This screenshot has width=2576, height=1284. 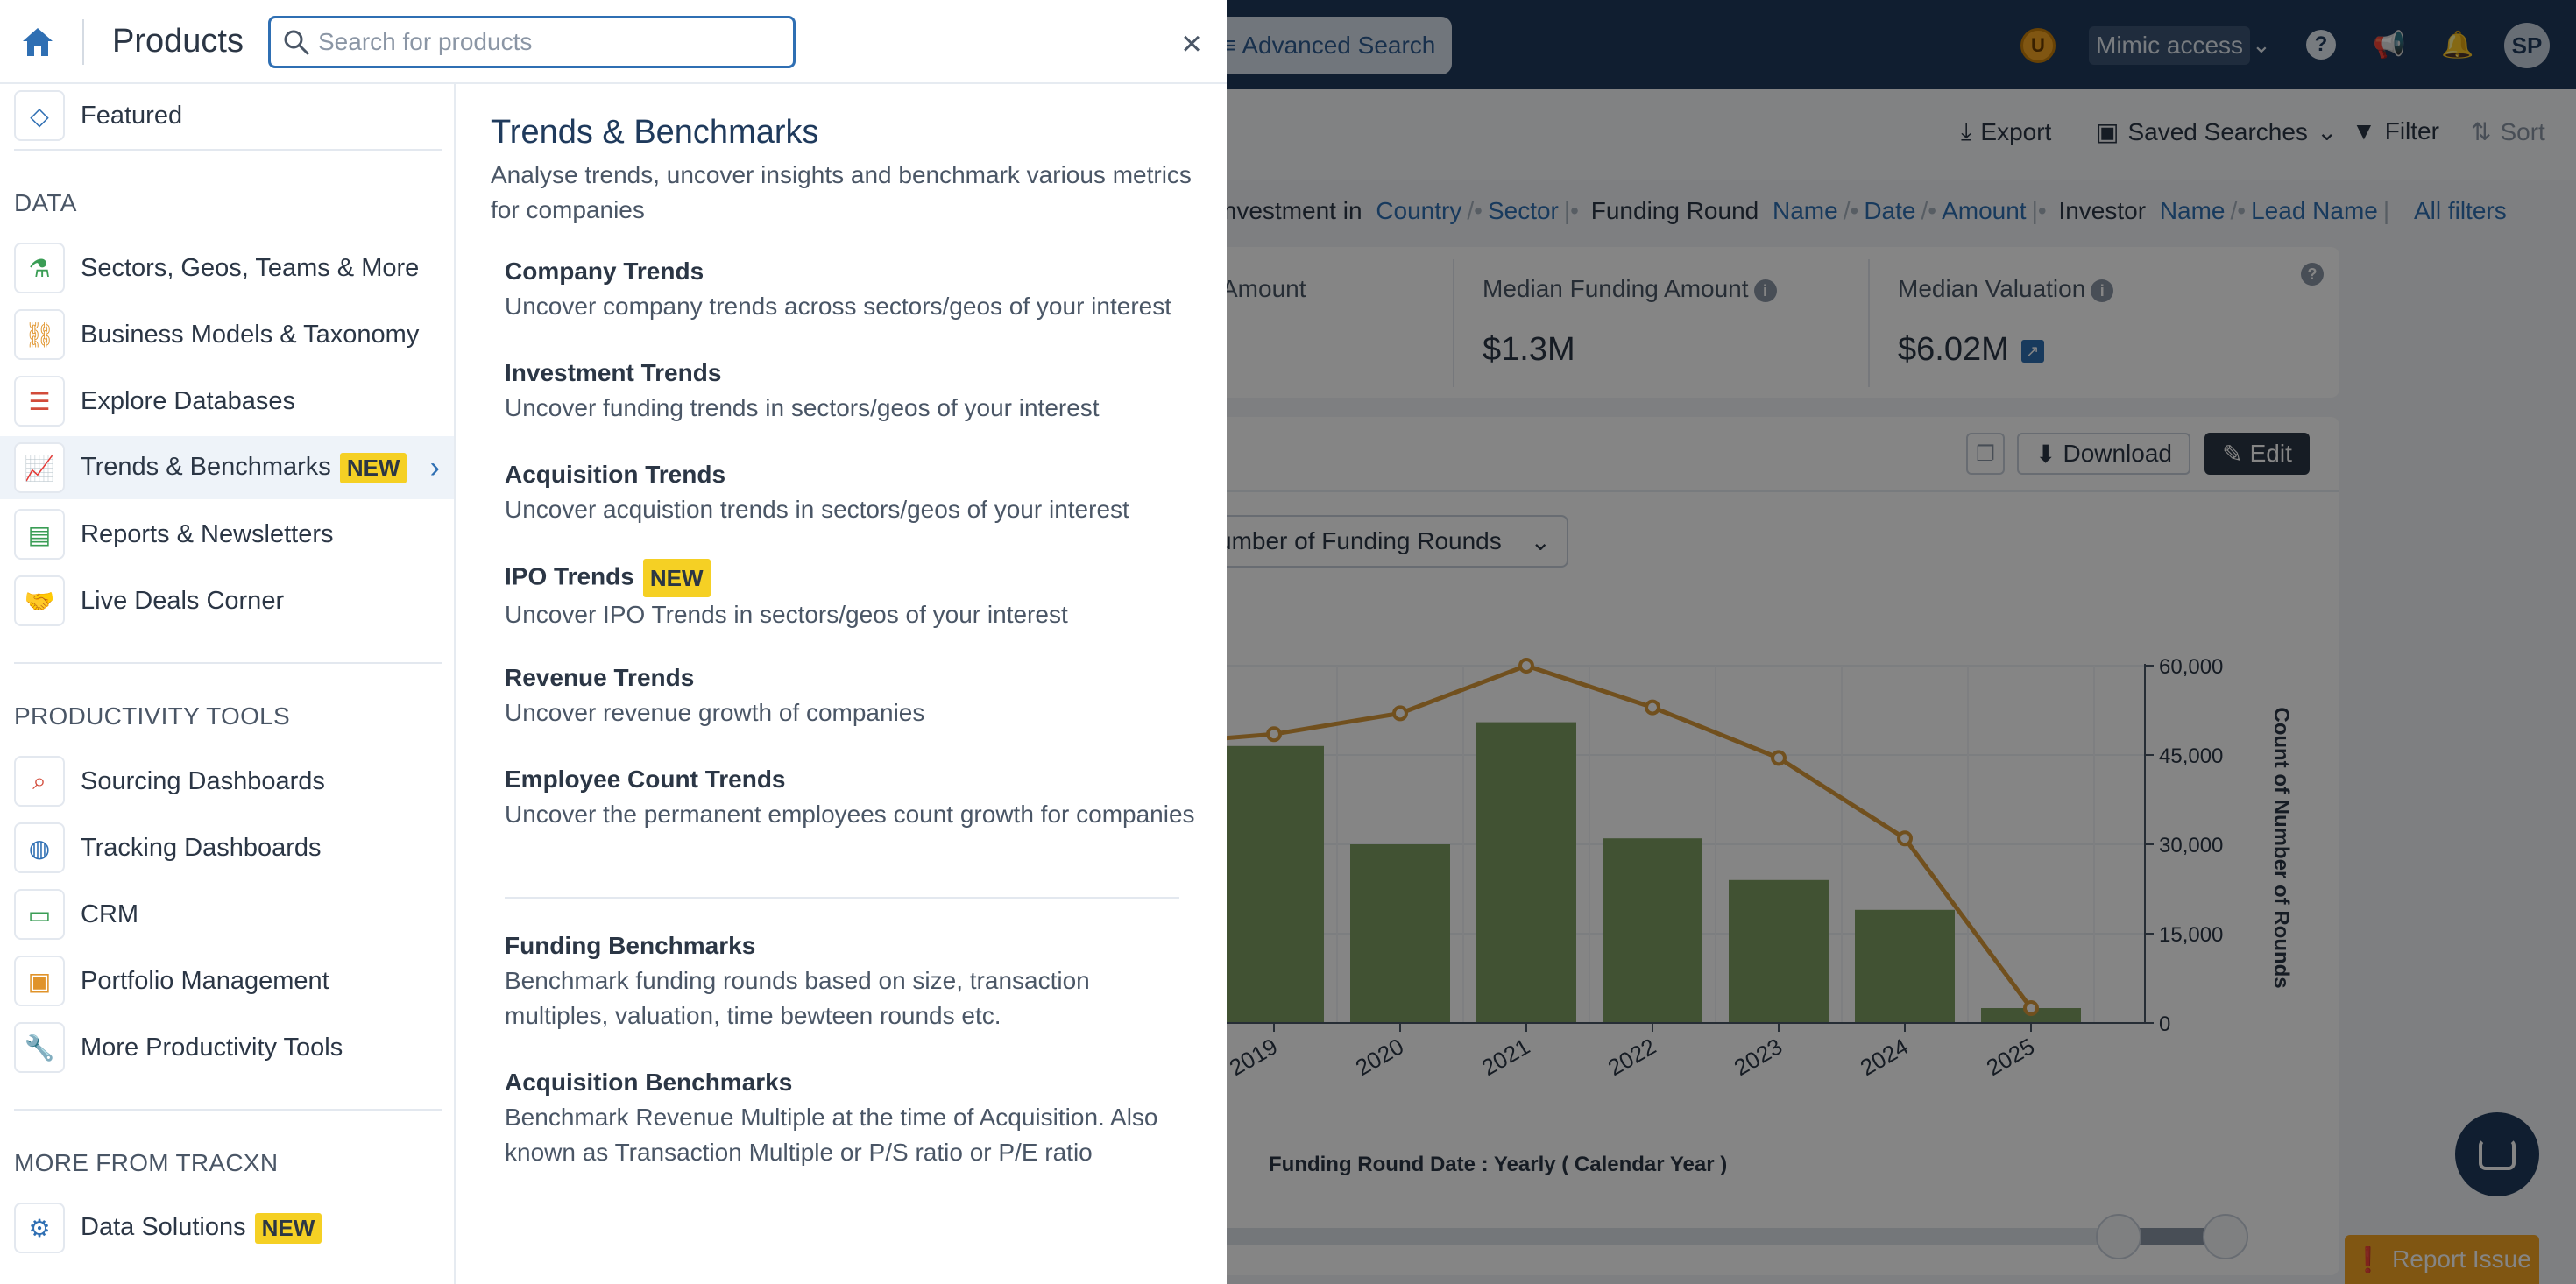 I want to click on sidebar-item-label: Live Deals Corner, so click(x=183, y=601).